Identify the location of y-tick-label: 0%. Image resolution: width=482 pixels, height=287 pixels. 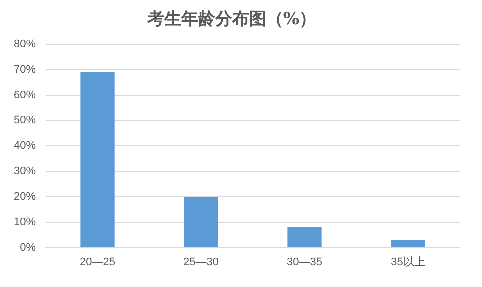
(28, 248).